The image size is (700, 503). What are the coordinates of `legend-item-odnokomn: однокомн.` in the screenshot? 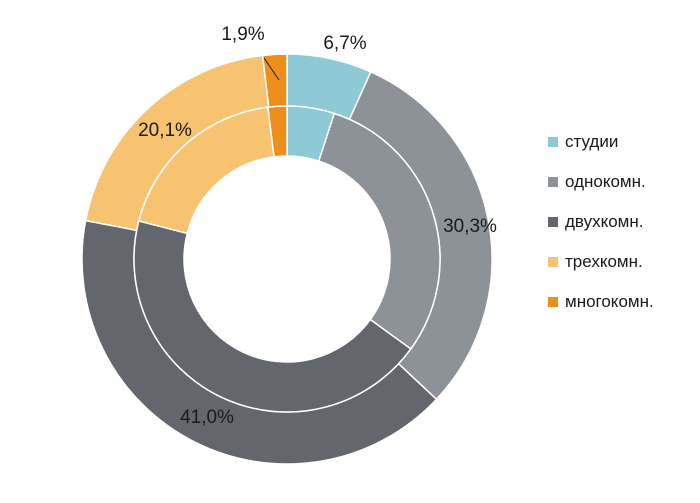 It's located at (601, 182).